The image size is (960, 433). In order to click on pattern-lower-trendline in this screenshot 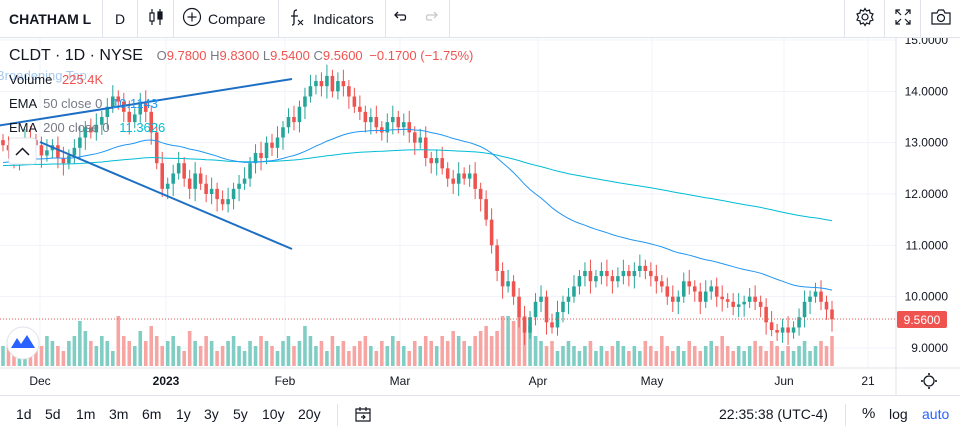, I will do `click(166, 195)`.